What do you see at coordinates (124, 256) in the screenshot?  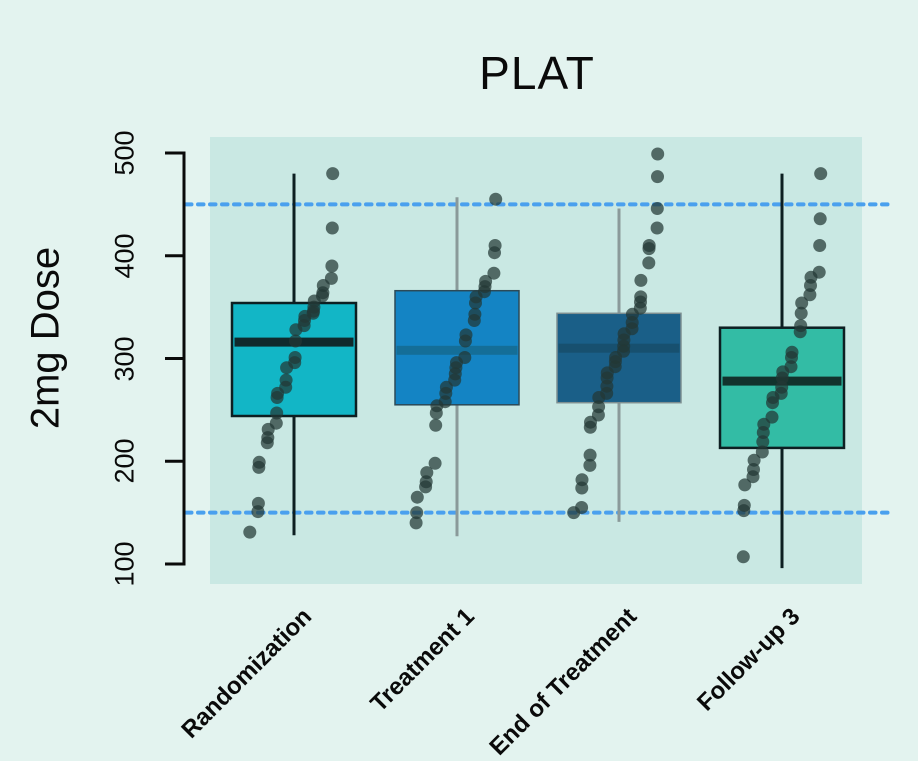 I see `y-tick-label-400: 400` at bounding box center [124, 256].